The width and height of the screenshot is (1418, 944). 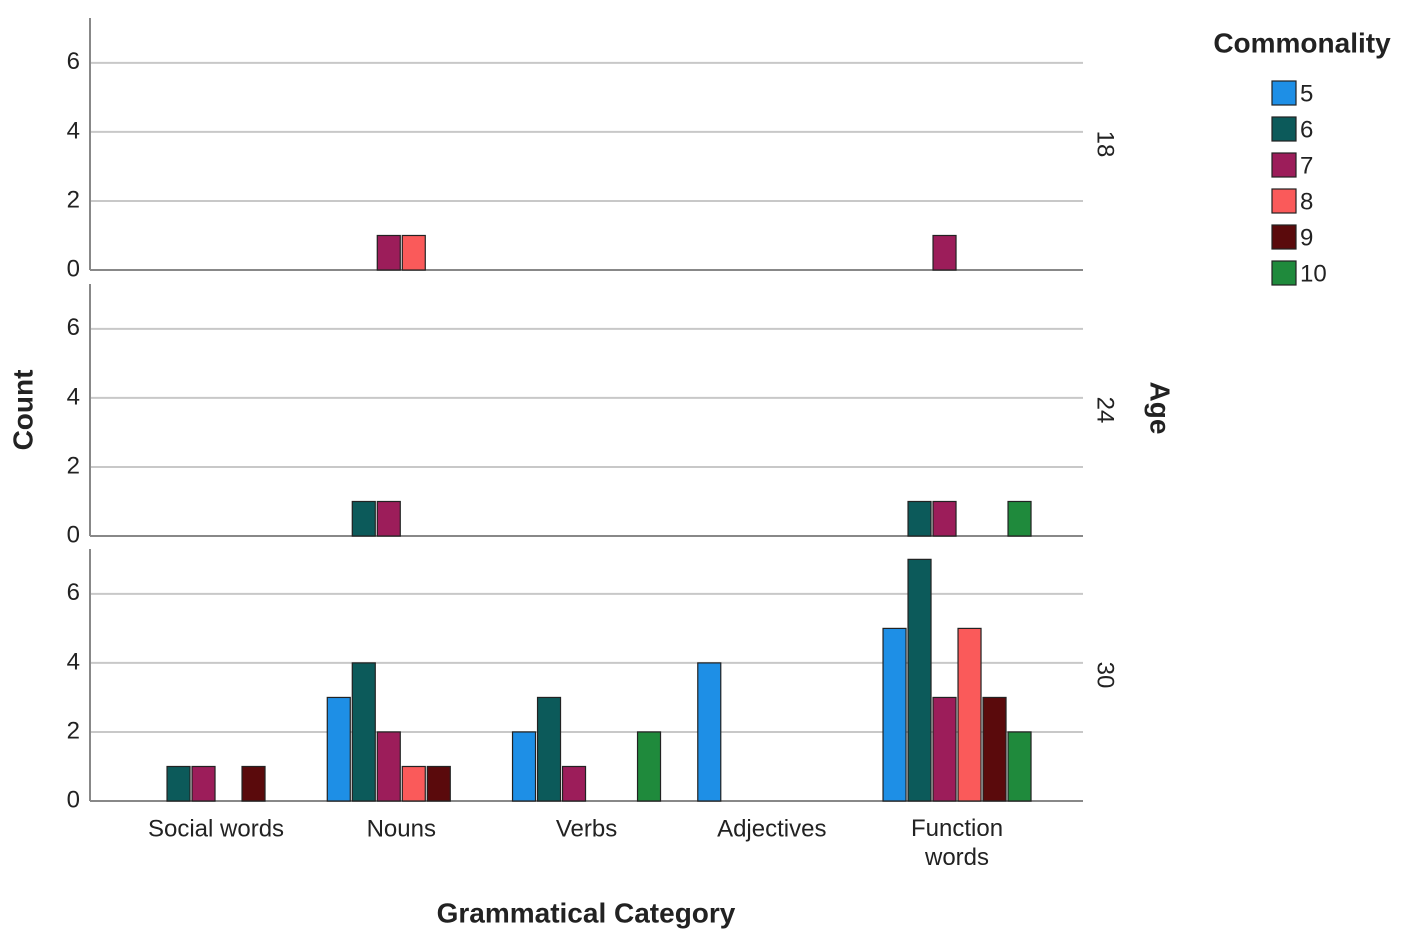 What do you see at coordinates (1306, 165) in the screenshot?
I see `legend-label: 7` at bounding box center [1306, 165].